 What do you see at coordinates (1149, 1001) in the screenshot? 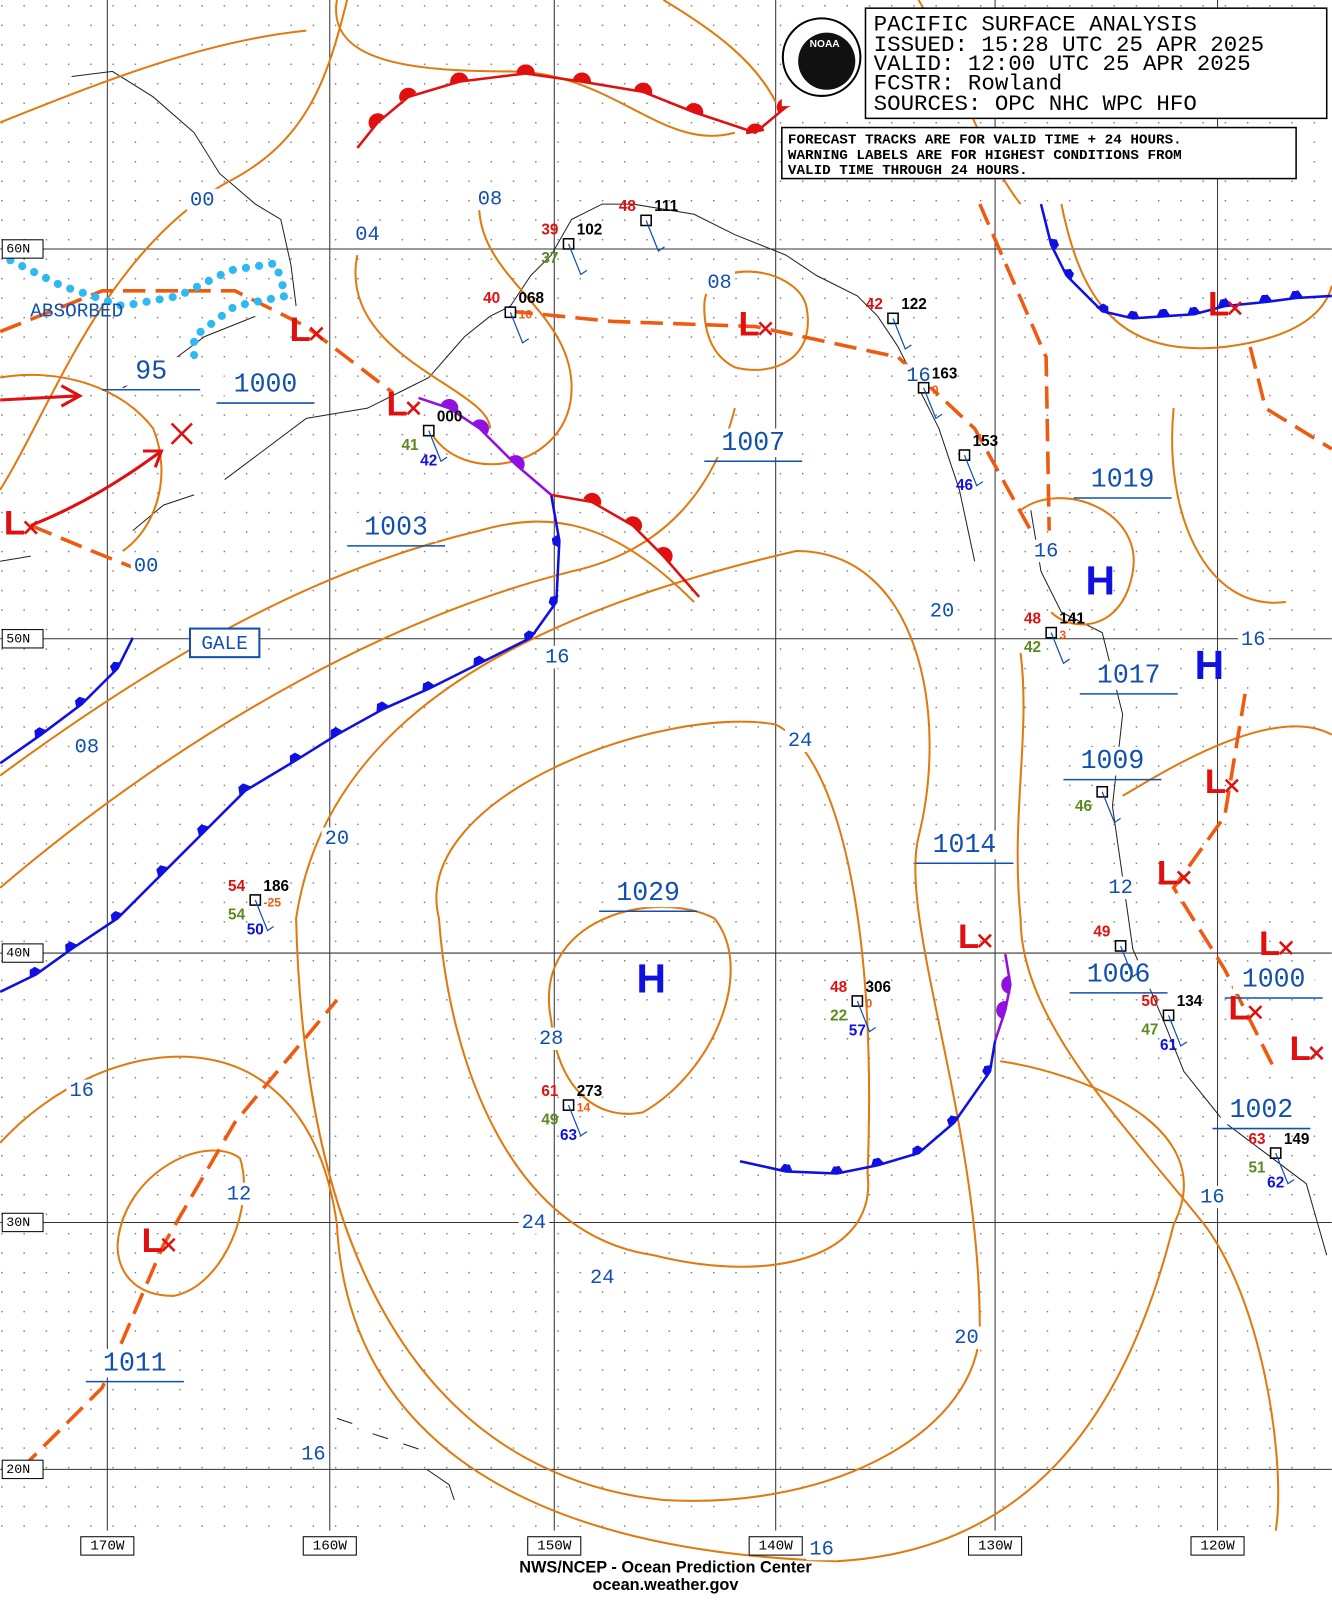
I see `station-temp: 50` at bounding box center [1149, 1001].